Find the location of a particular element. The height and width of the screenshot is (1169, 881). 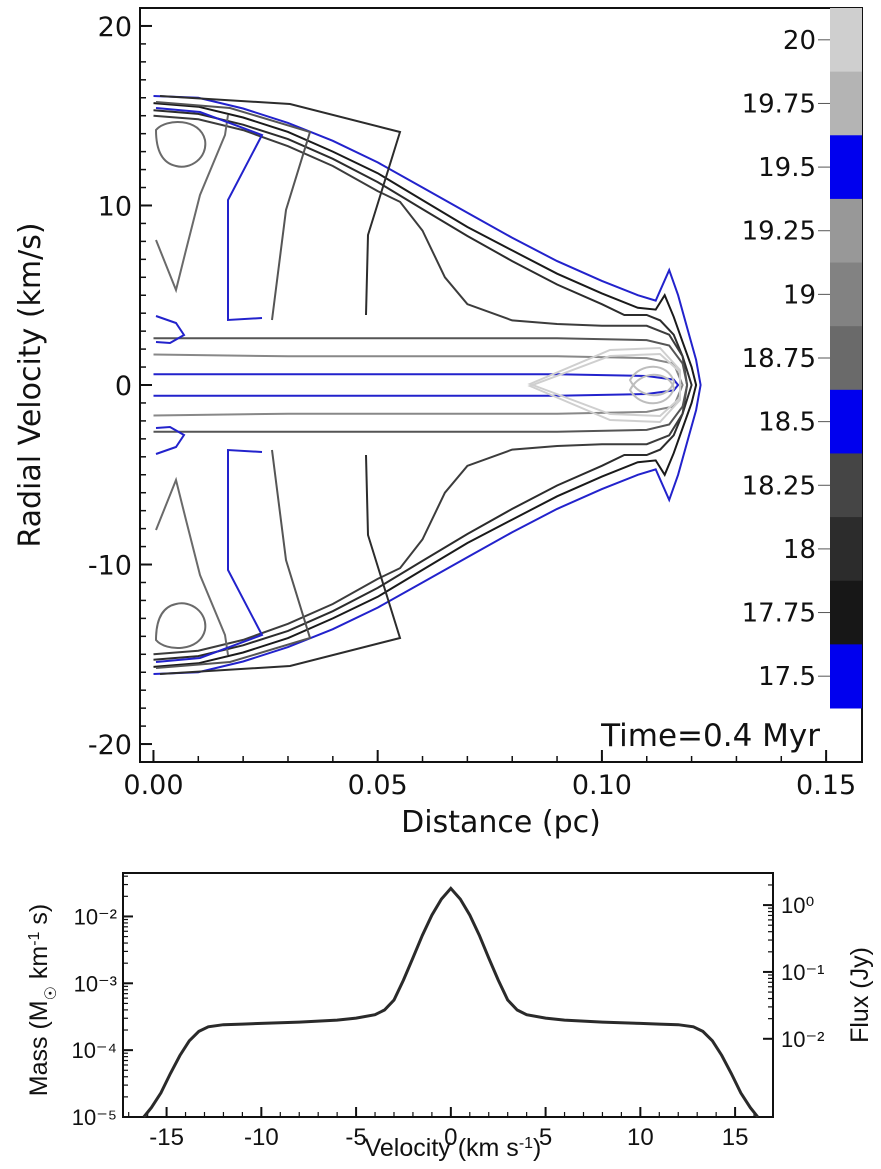

colorbar-label: 18.25 is located at coordinates (779, 486).